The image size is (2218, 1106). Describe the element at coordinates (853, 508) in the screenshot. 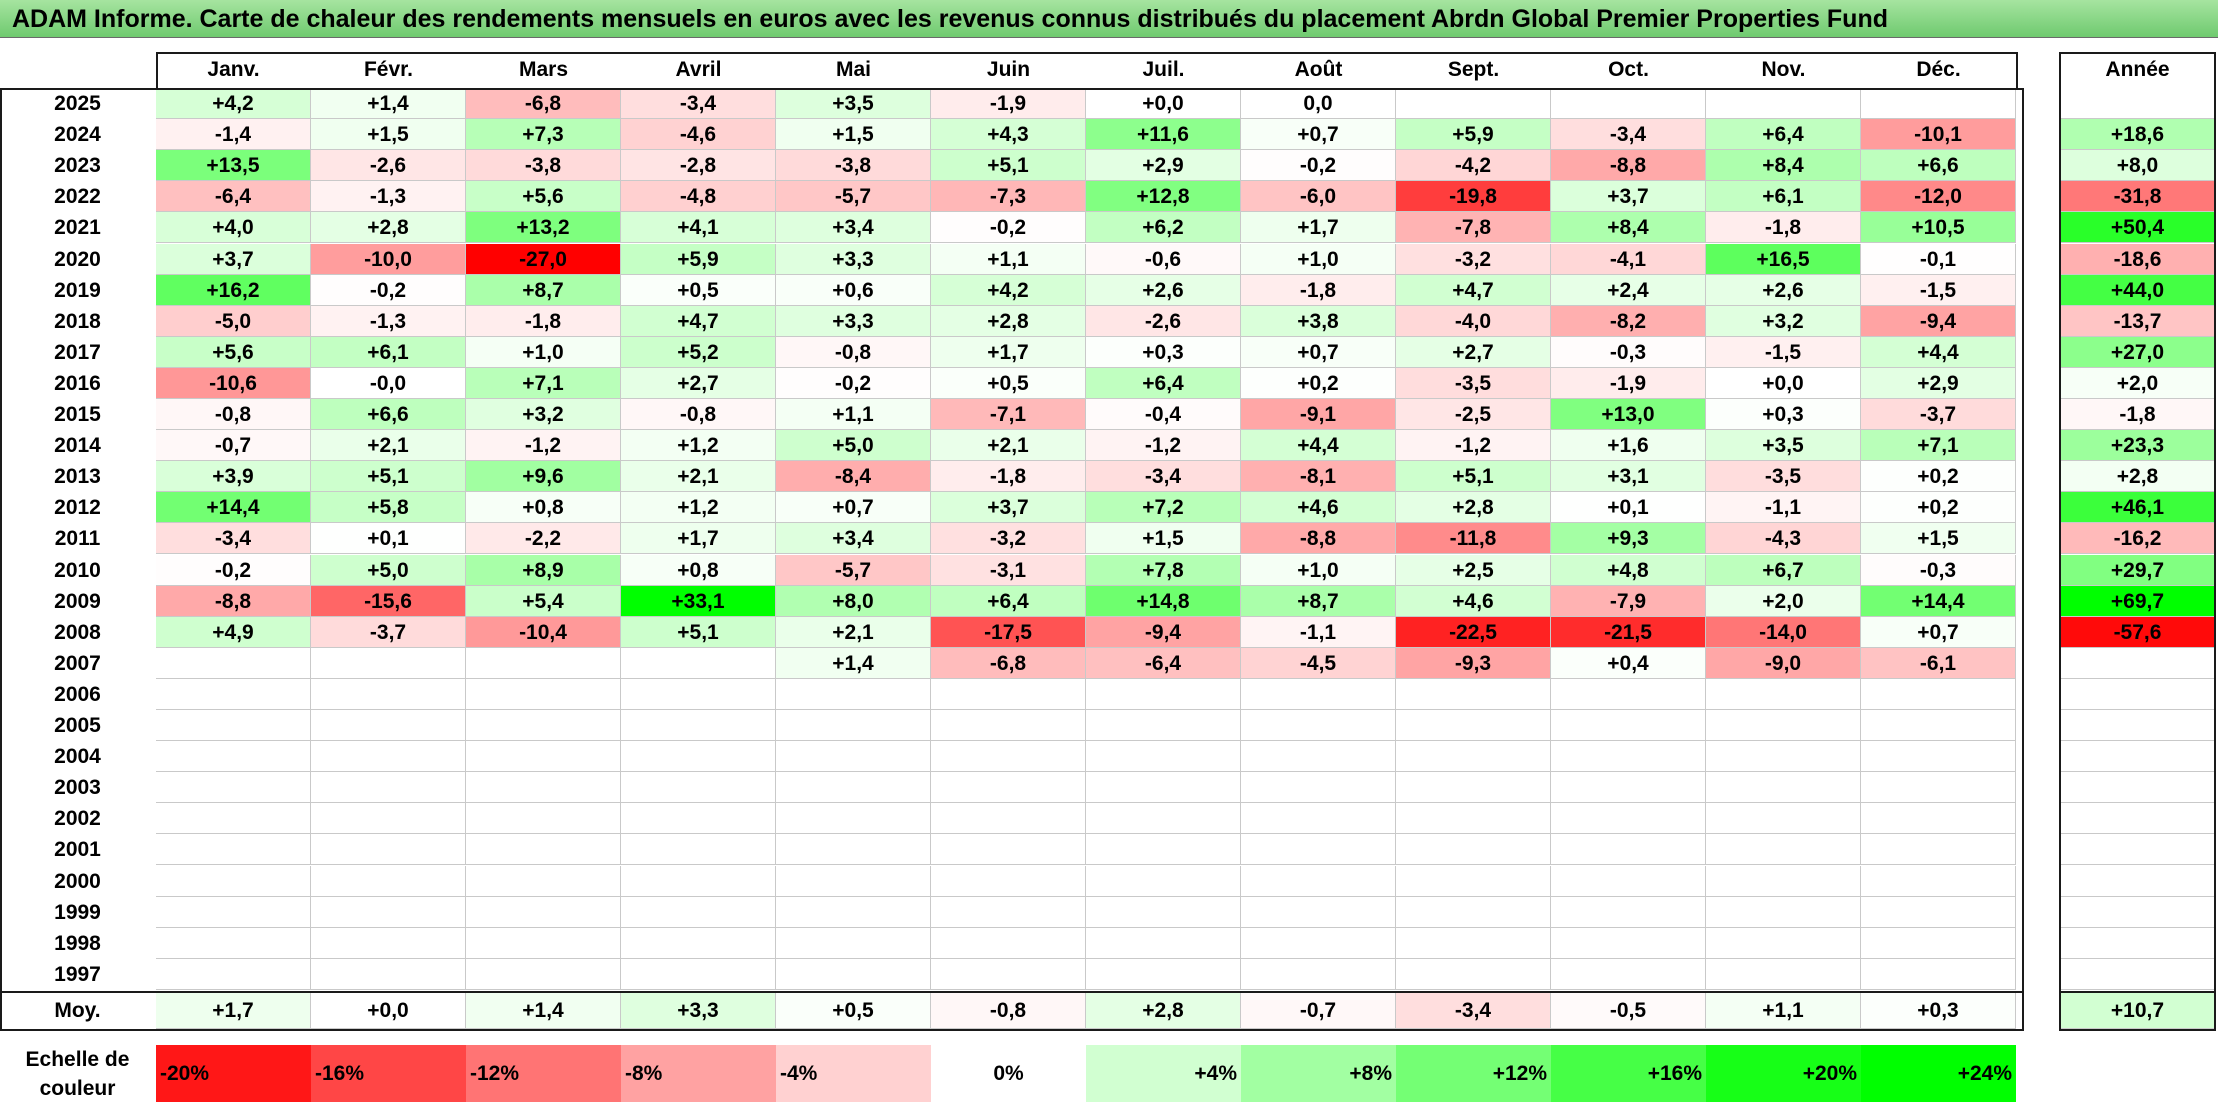

I see `heatmap-cell: +0,7` at that location.